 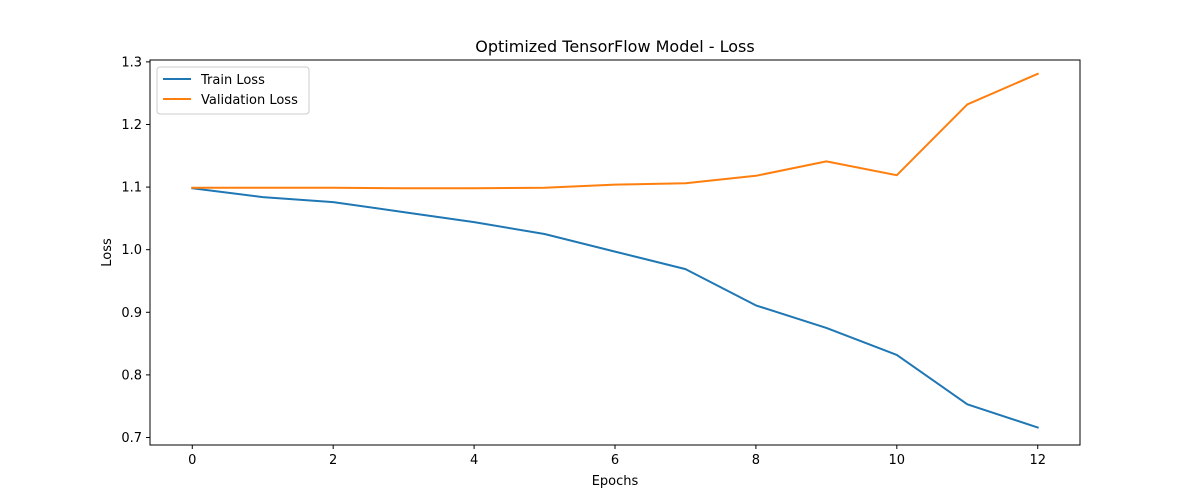 I want to click on y-tick-label: 0.8, so click(x=131, y=375).